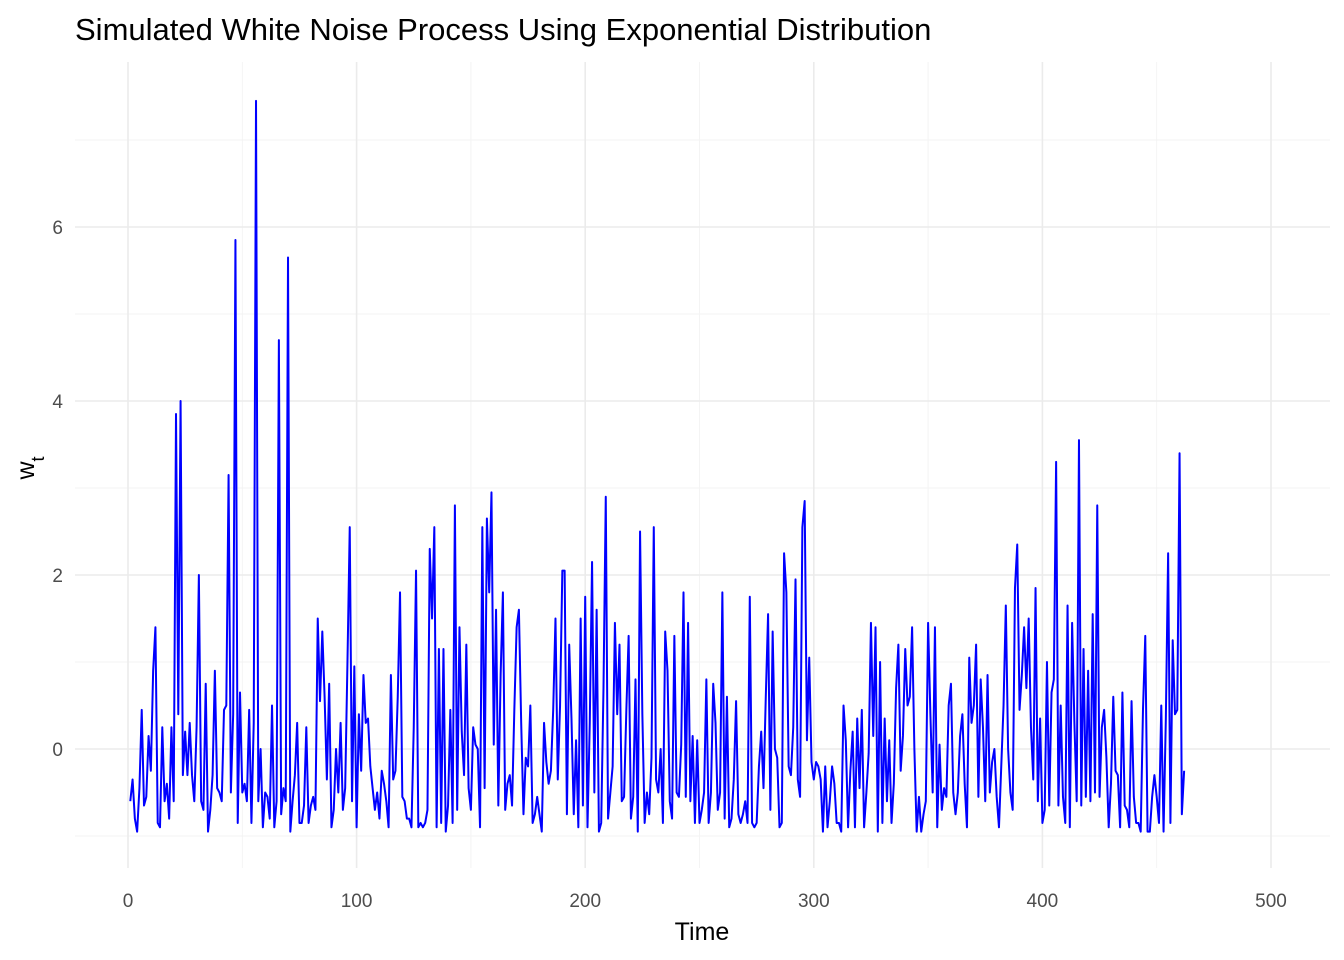 The image size is (1344, 960). I want to click on x-tick-label: 500, so click(1271, 901).